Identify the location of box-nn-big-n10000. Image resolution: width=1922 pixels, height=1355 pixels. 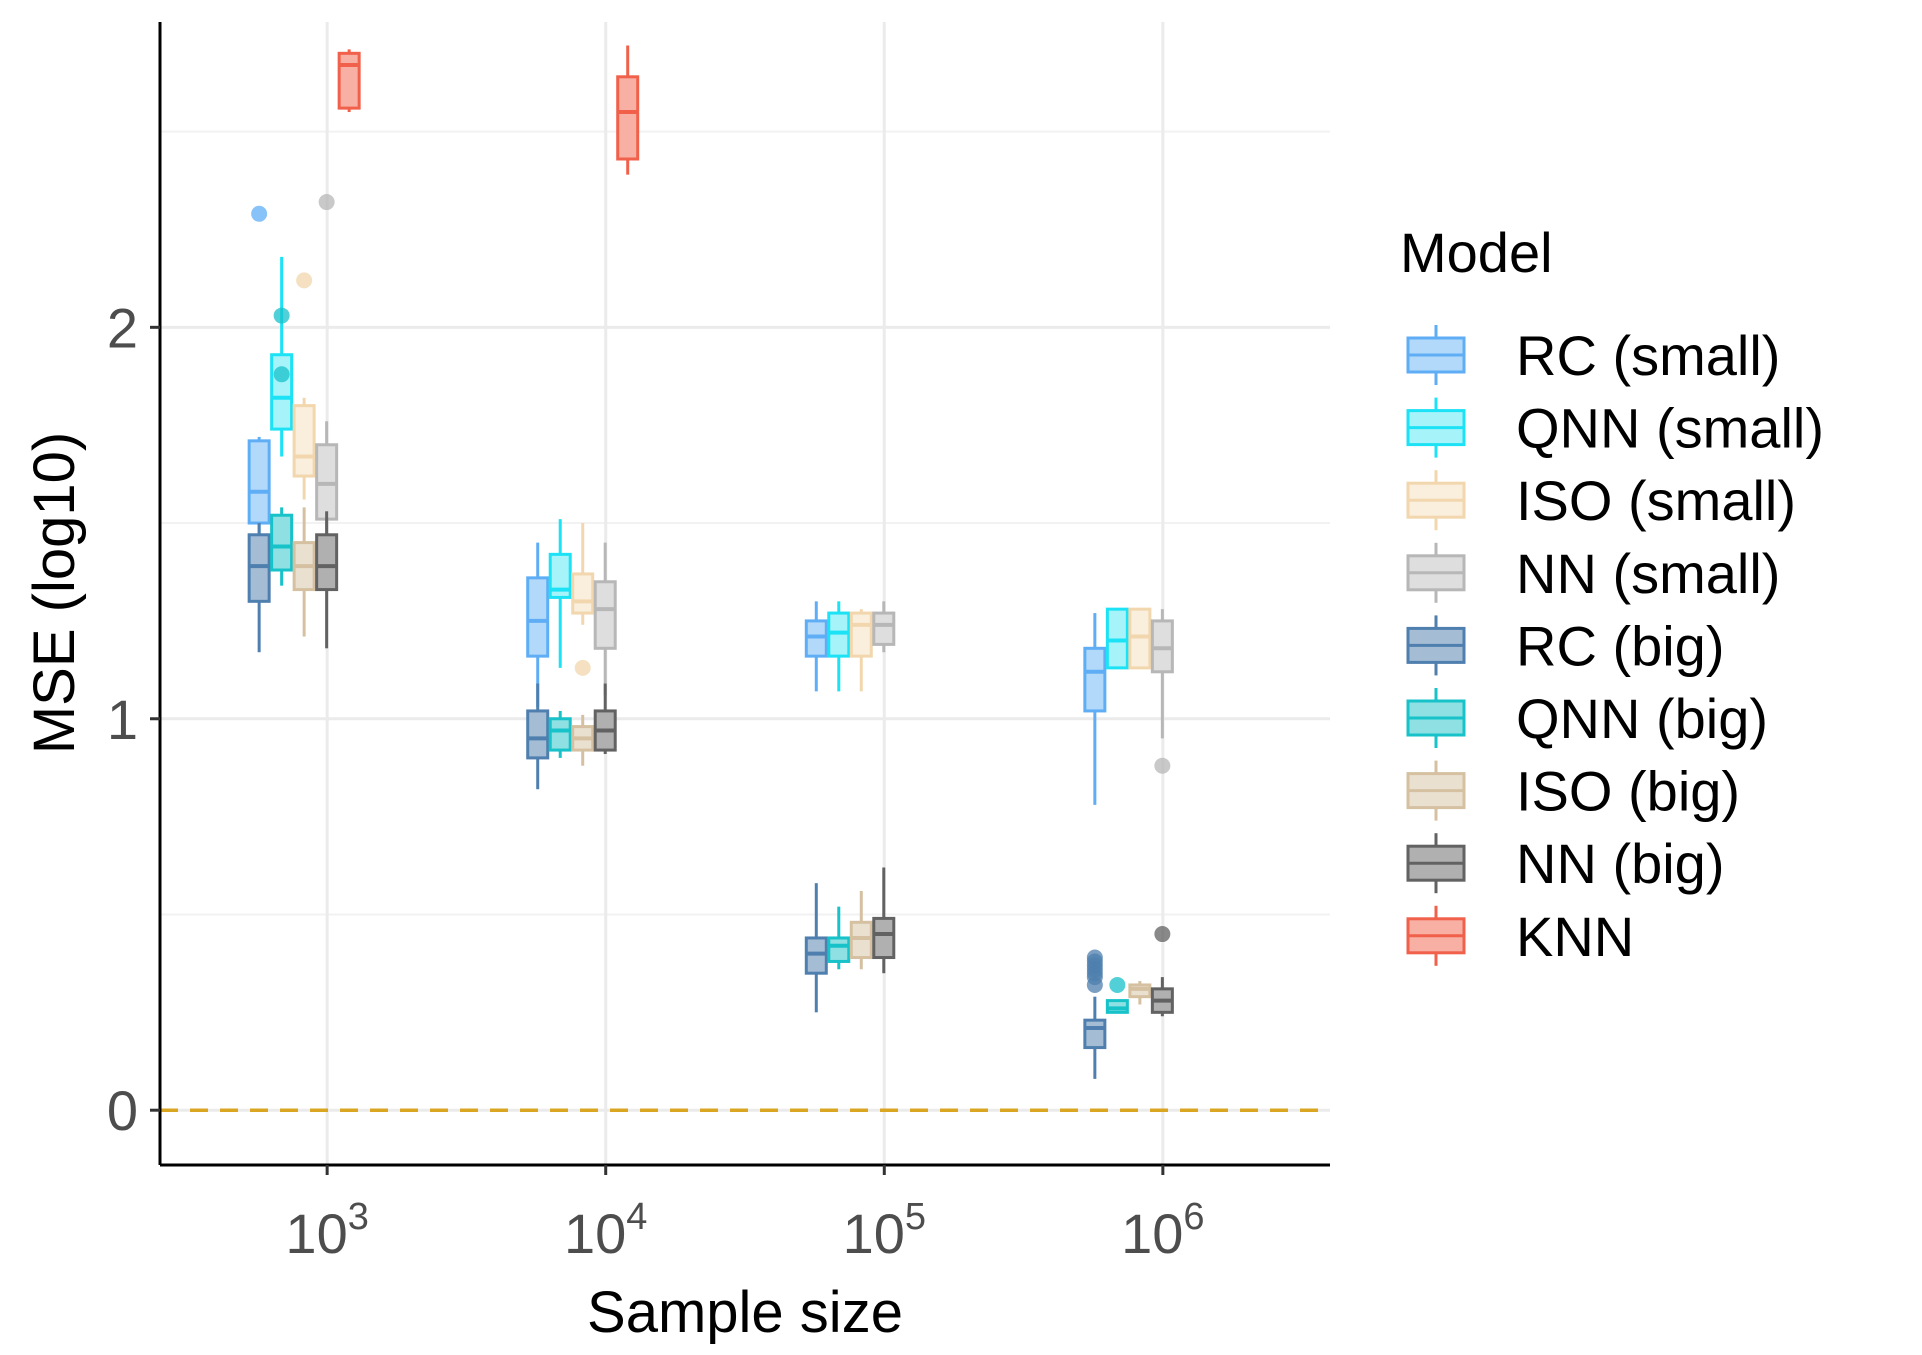
(605, 718).